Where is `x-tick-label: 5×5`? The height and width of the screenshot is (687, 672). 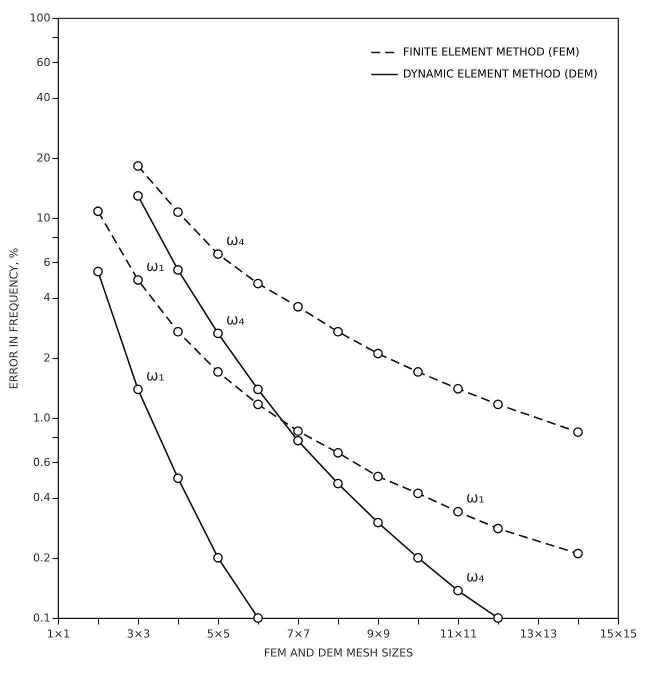
x-tick-label: 5×5 is located at coordinates (218, 634).